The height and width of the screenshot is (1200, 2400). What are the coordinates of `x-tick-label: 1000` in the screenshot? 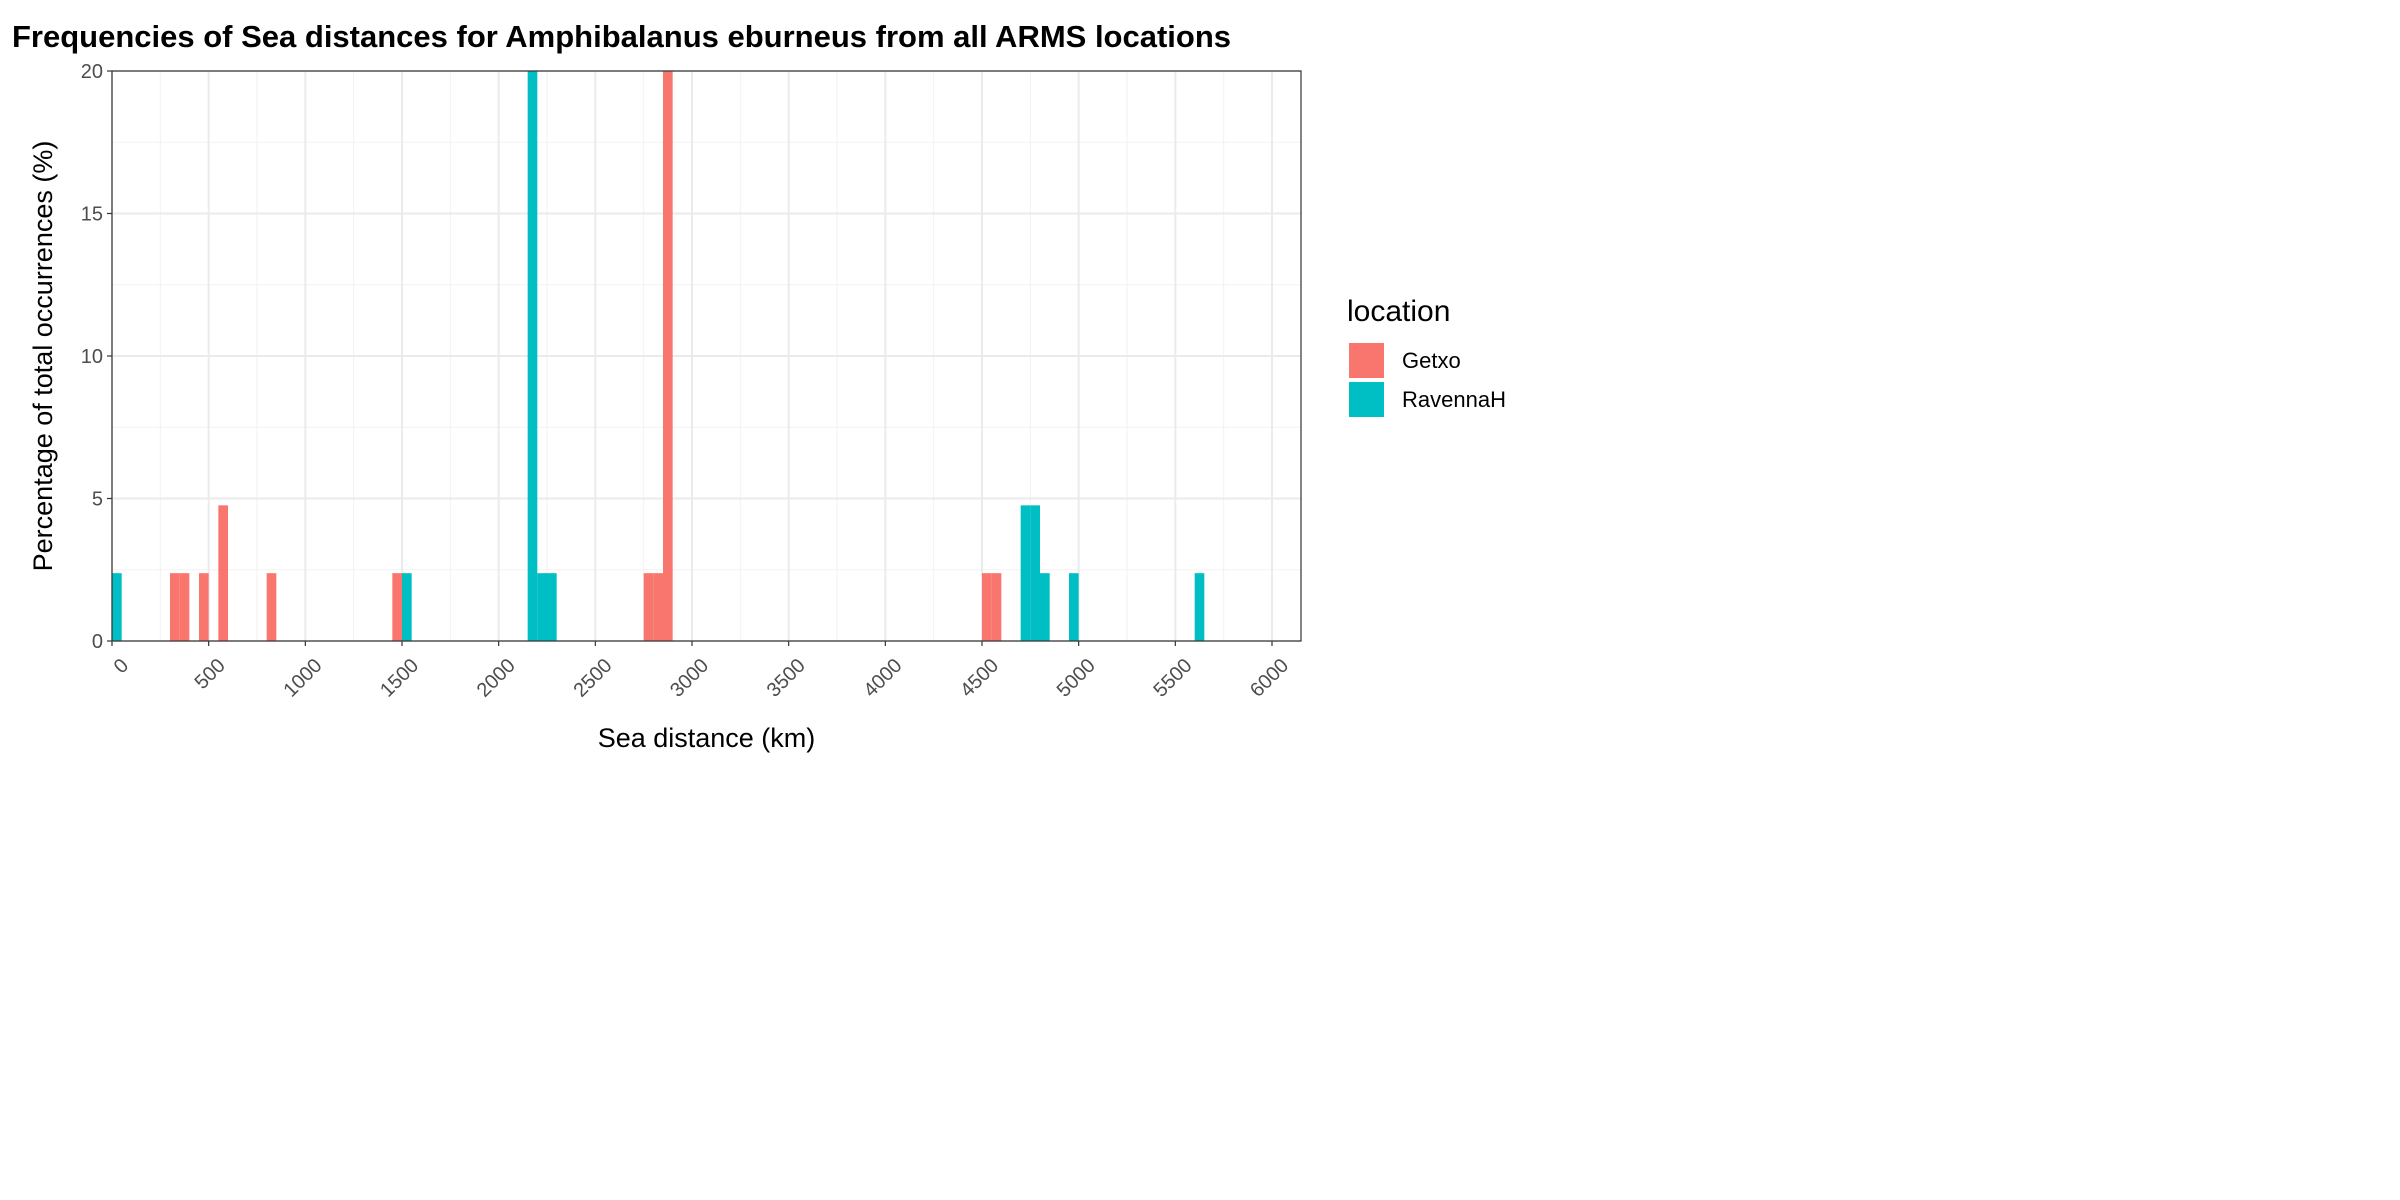 It's located at (302, 678).